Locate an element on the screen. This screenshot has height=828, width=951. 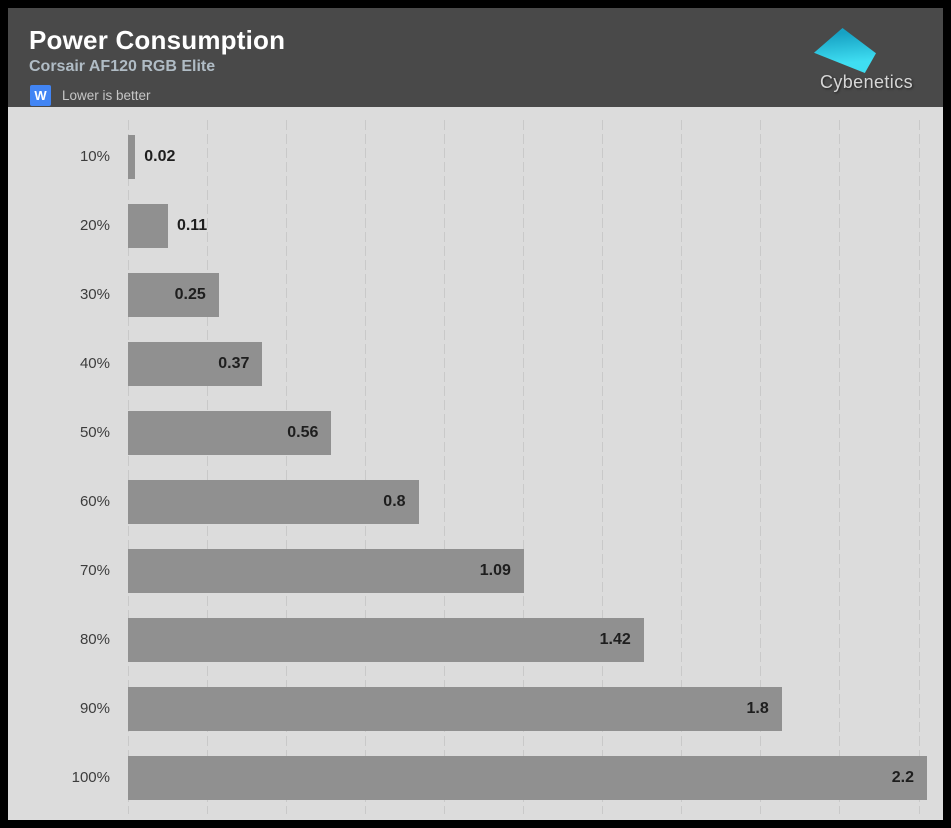
cybenetics-logo-icon is located at coordinates (845, 50).